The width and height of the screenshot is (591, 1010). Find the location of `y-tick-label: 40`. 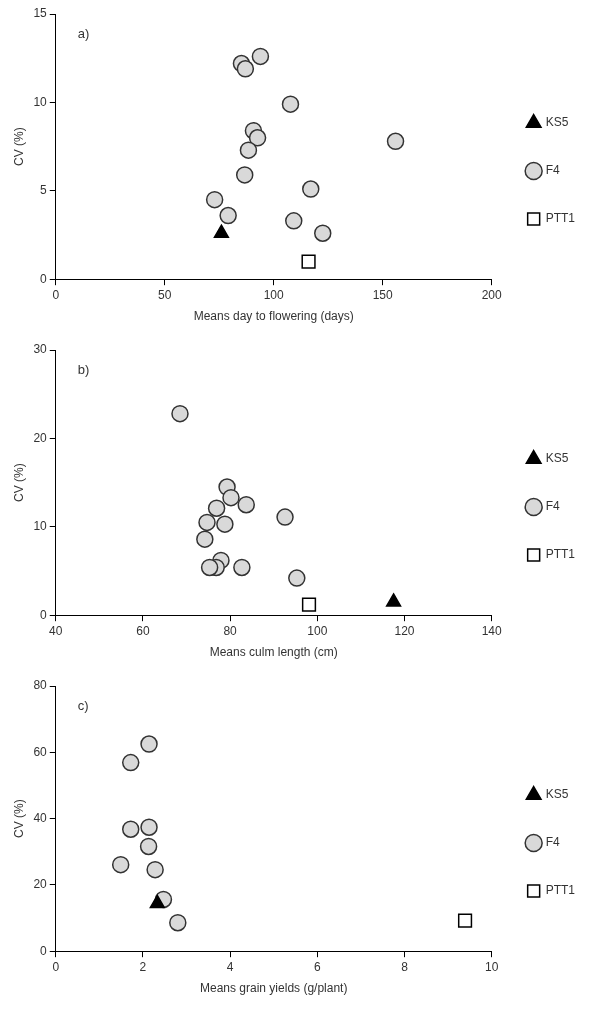

y-tick-label: 40 is located at coordinates (40, 817).